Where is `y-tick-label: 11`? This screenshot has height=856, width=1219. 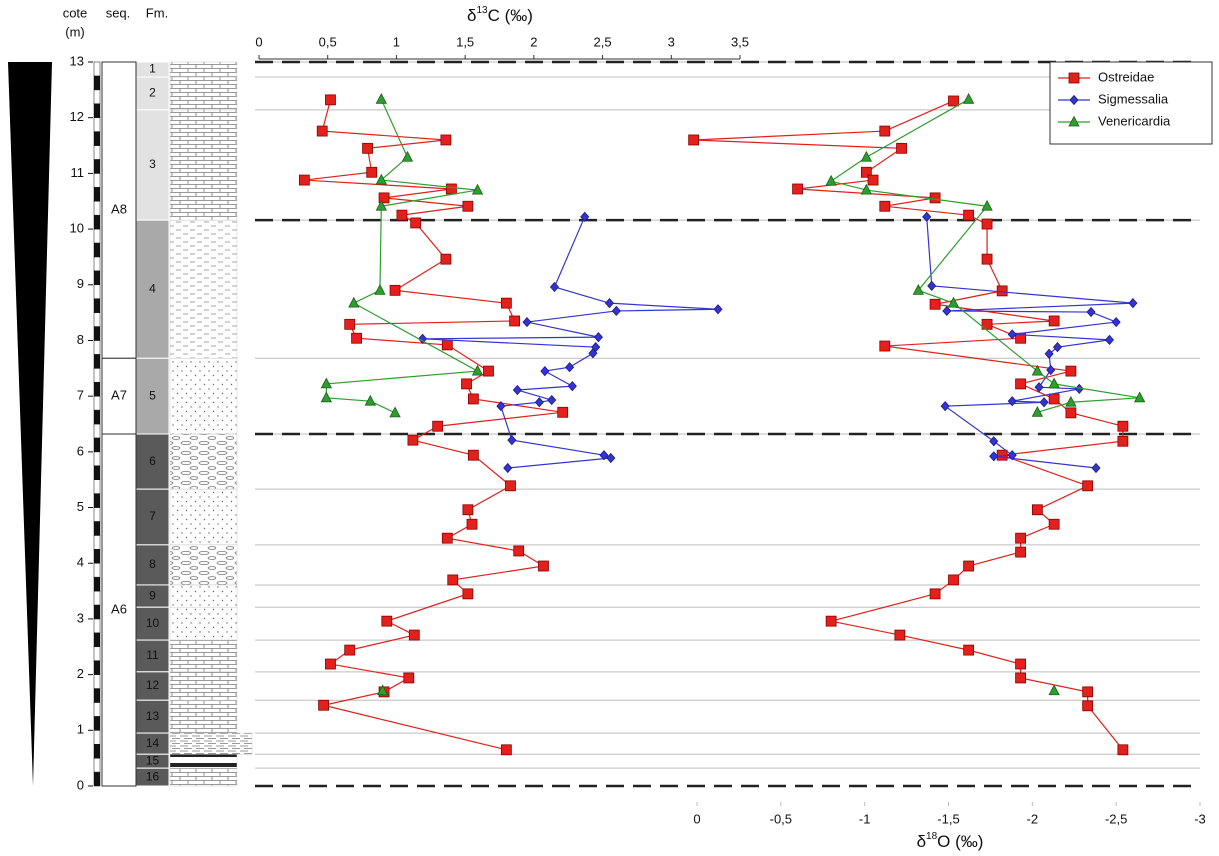 y-tick-label: 11 is located at coordinates (78, 172).